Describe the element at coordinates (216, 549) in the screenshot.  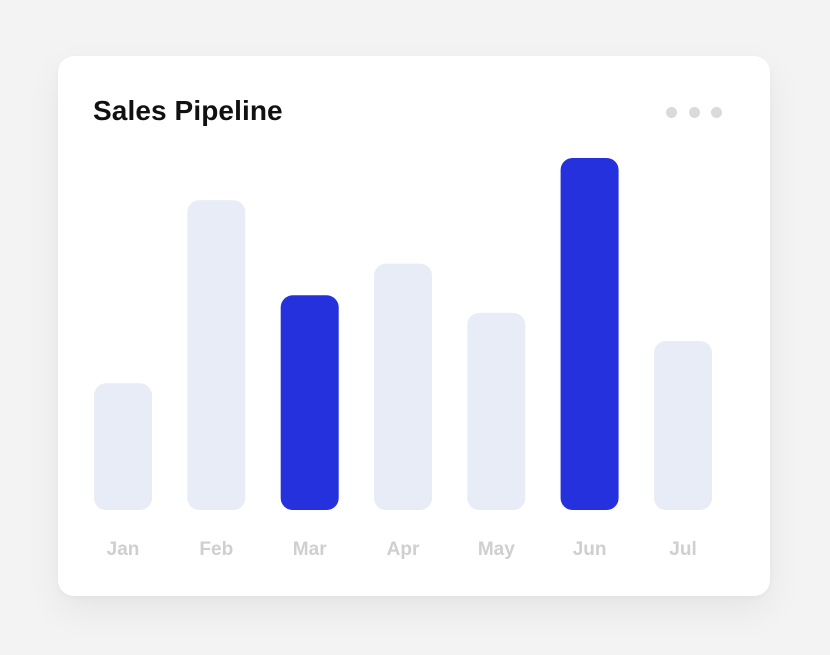
I see `x-tick-label-feb: Feb` at that location.